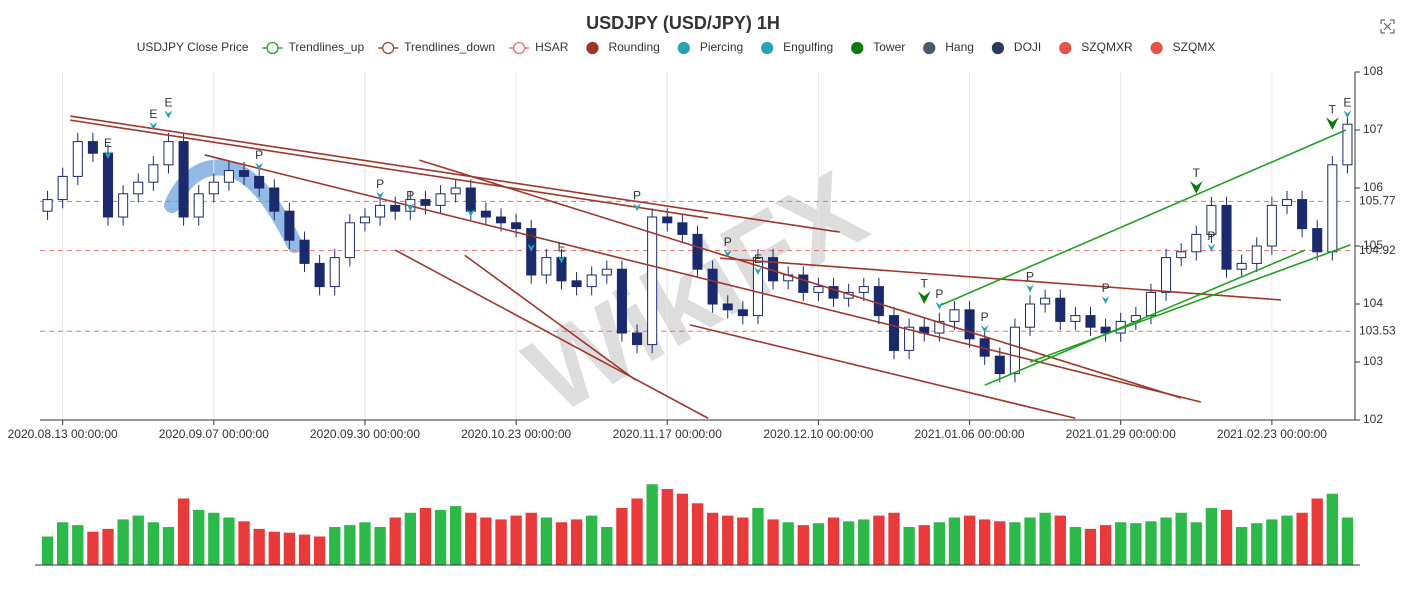 This screenshot has width=1411, height=590. I want to click on legend-label: Trendlines_up, so click(327, 47).